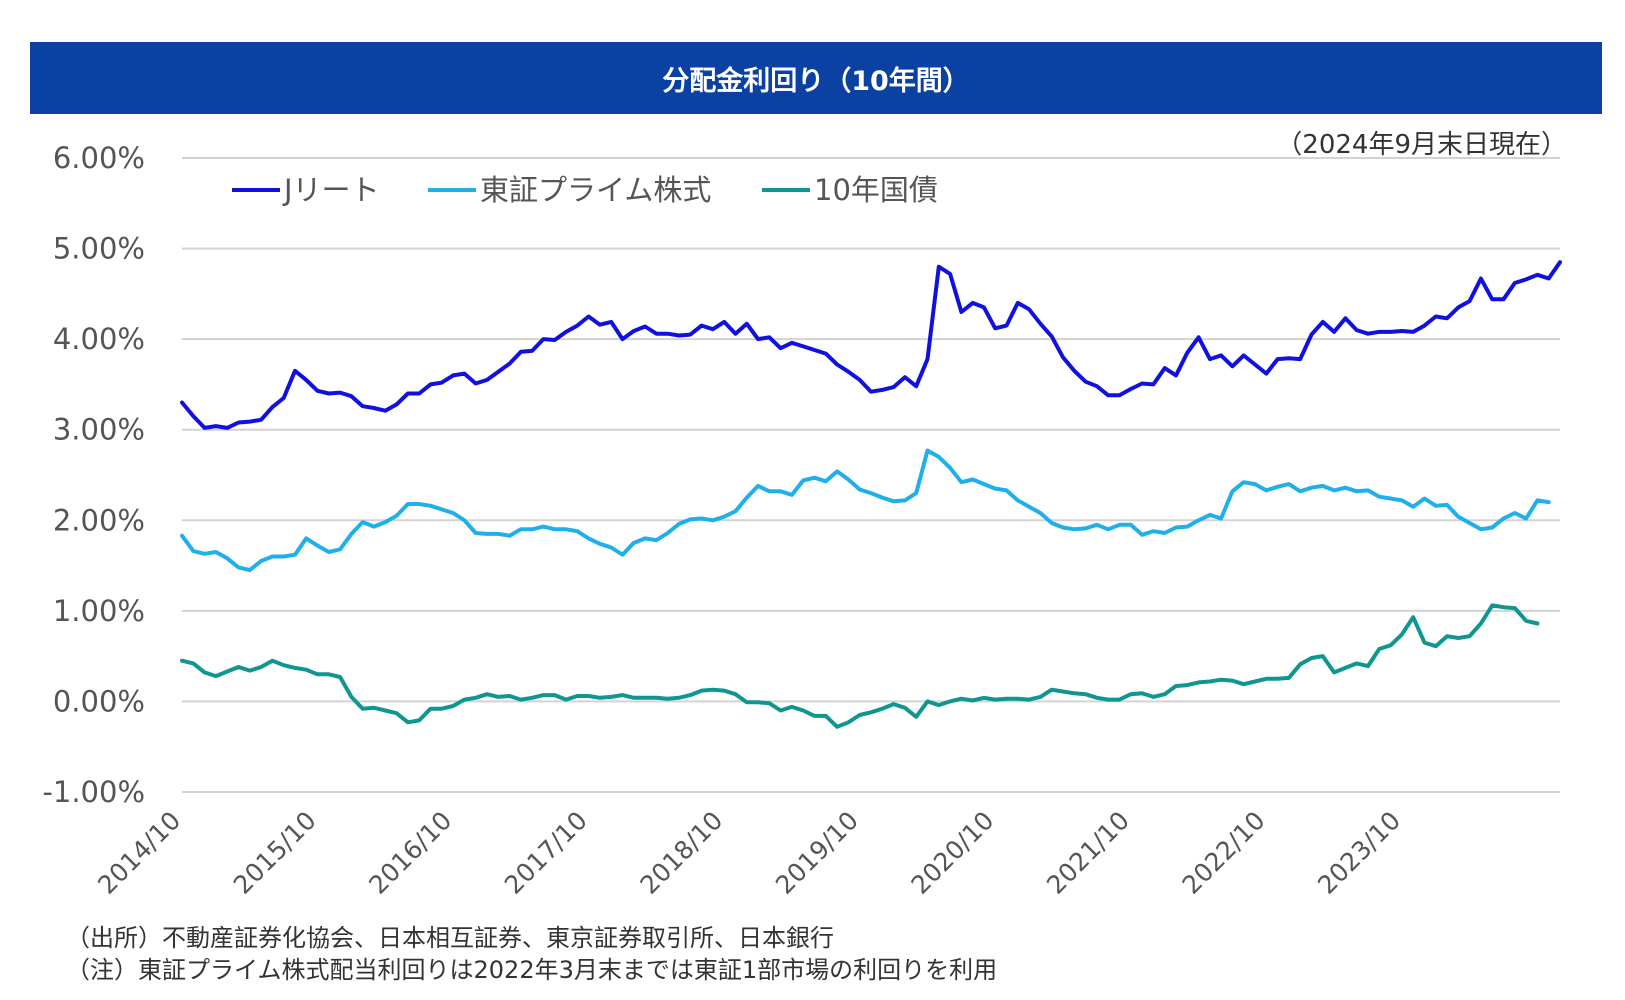 The image size is (1625, 1000). Describe the element at coordinates (410, 853) in the screenshot. I see `x-tick-label: 2016/10` at that location.